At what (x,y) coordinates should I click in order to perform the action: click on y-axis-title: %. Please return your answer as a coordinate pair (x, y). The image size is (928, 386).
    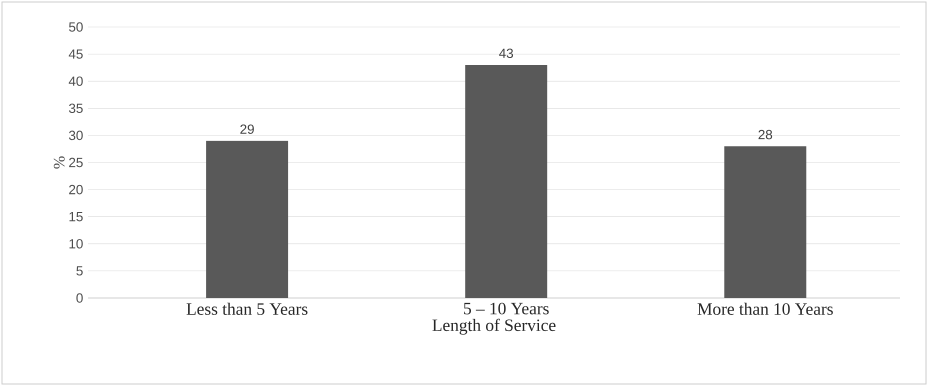
    Looking at the image, I should click on (59, 162).